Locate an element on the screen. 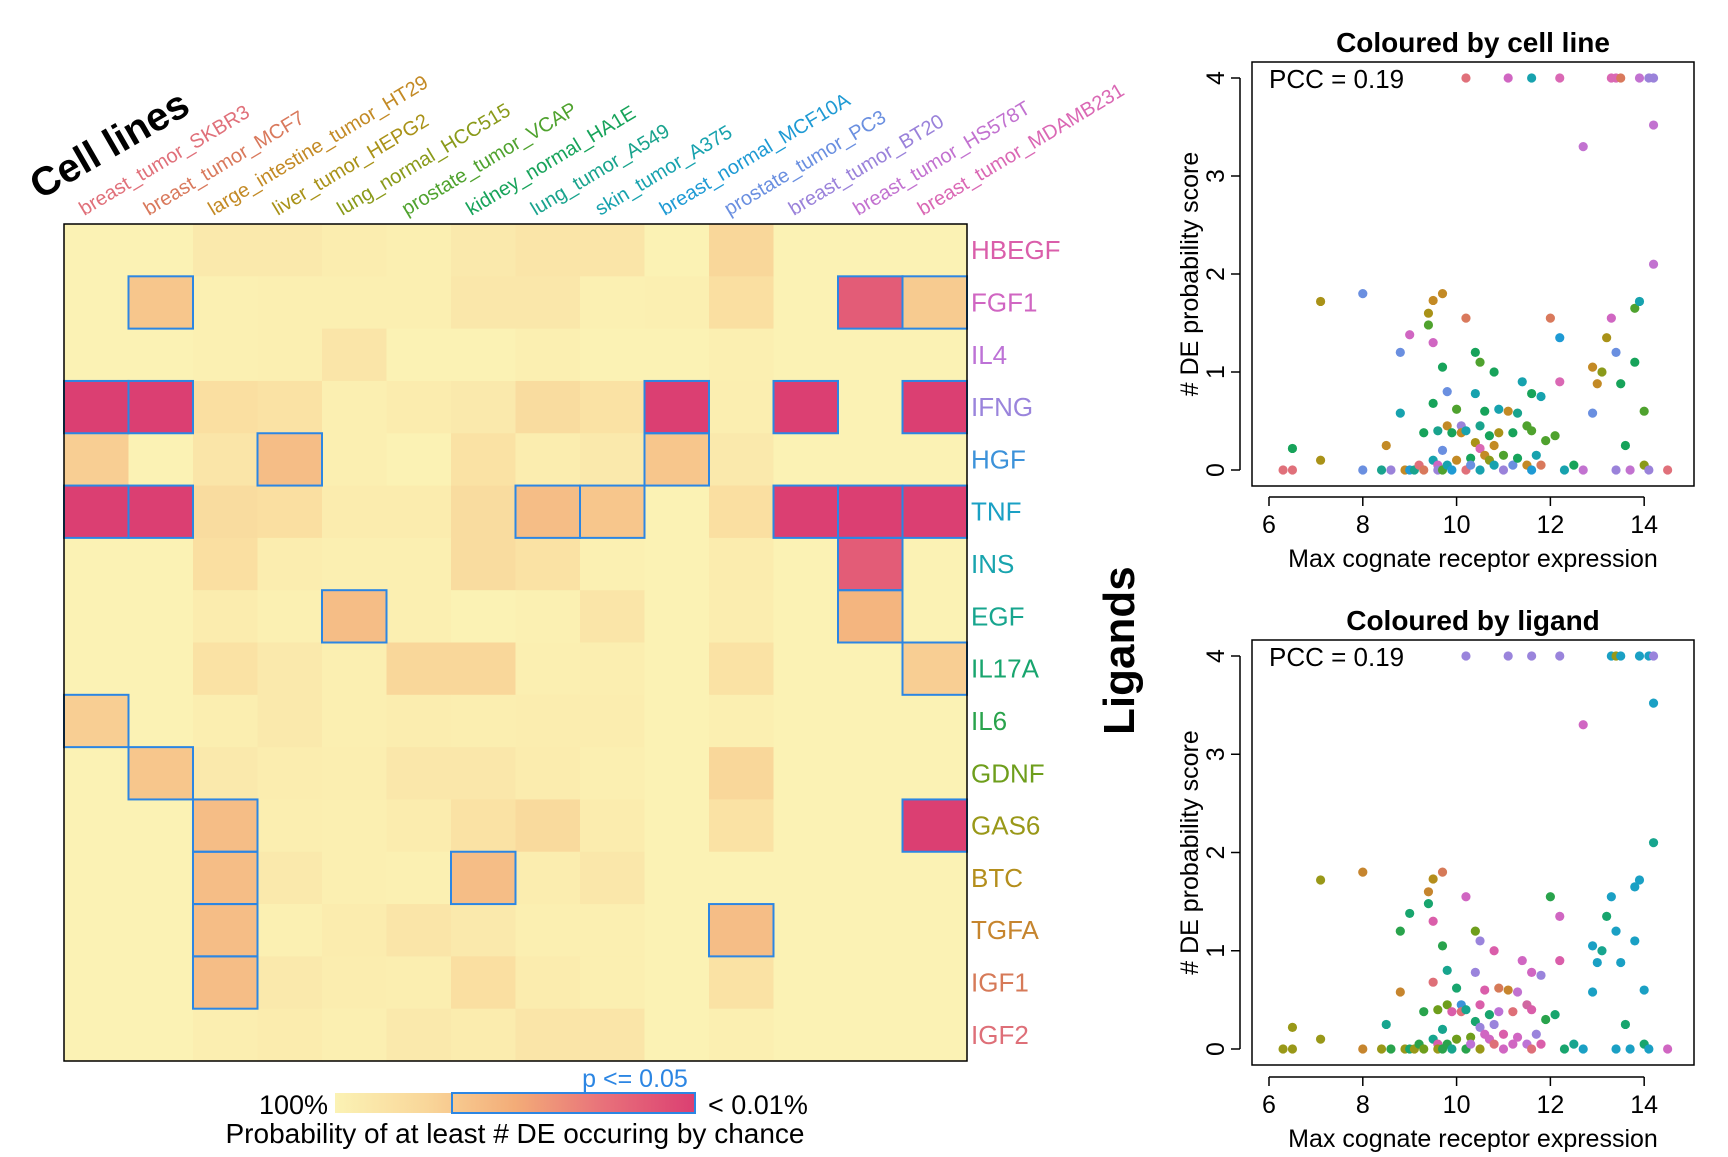 This screenshot has height=1157, width=1728. y-tick-label: 0 is located at coordinates (1216, 470).